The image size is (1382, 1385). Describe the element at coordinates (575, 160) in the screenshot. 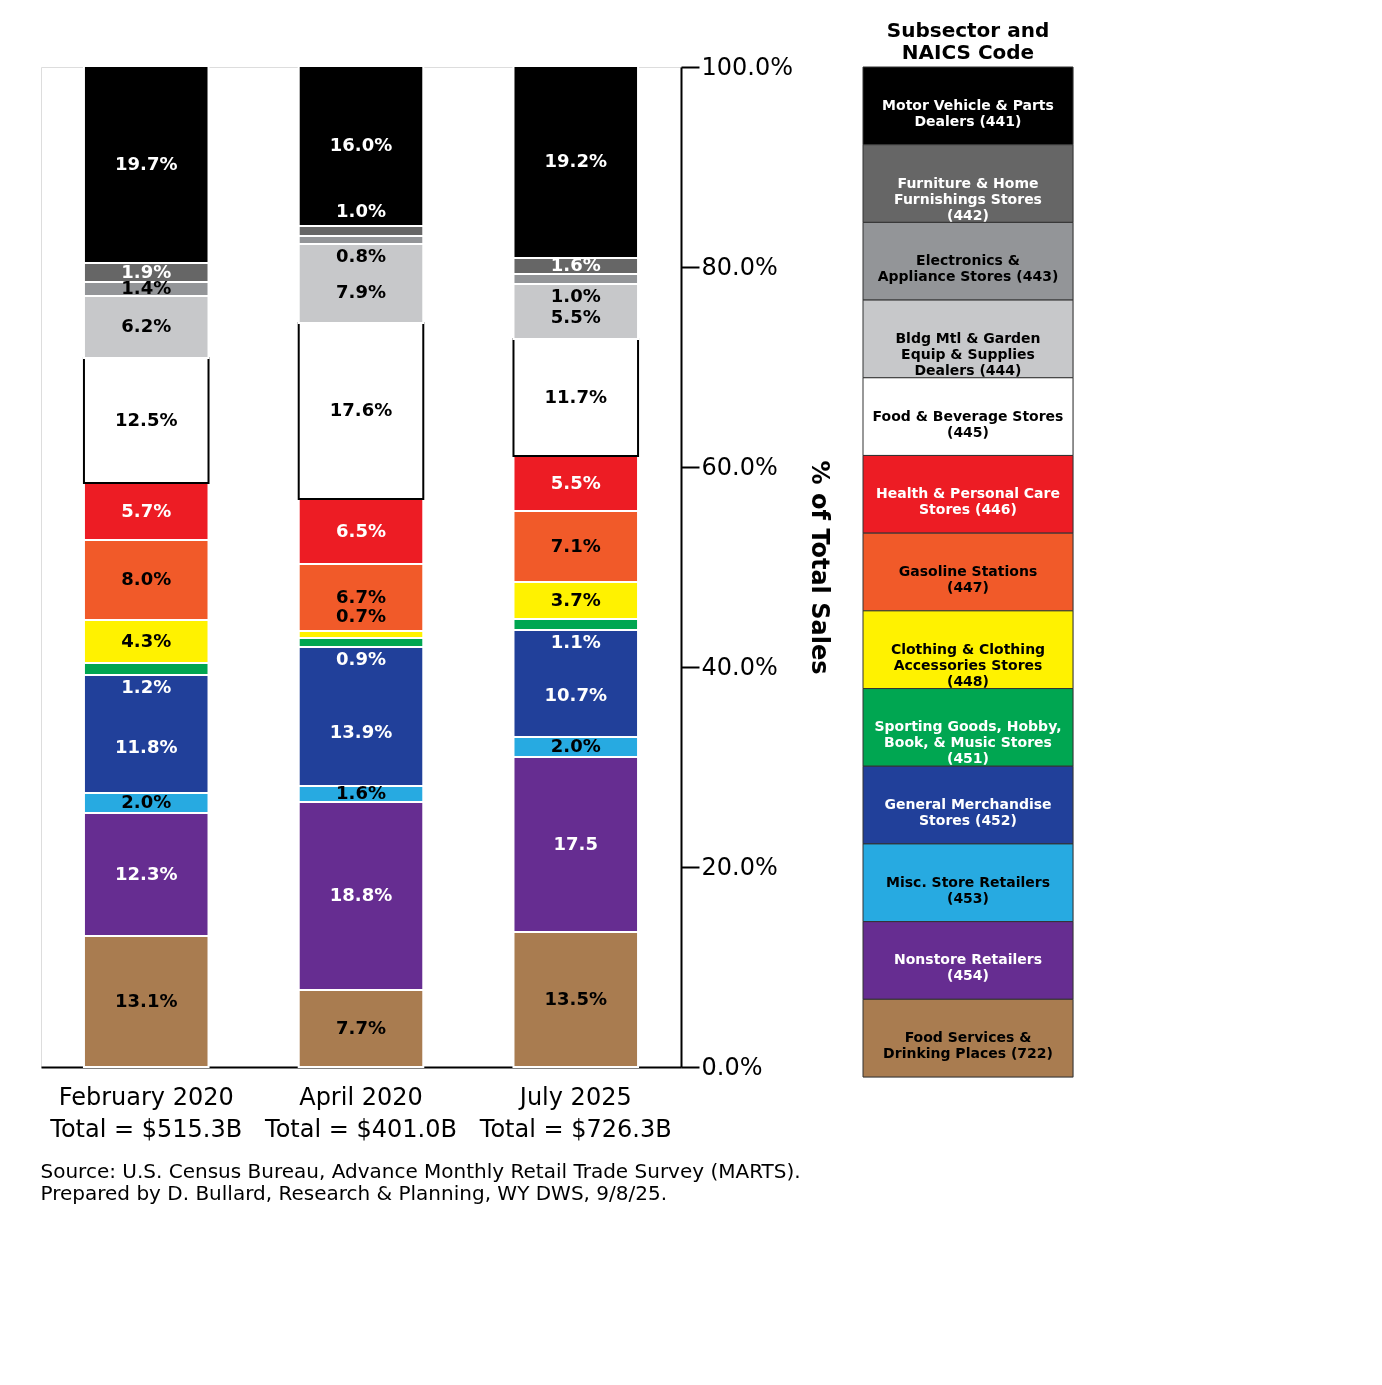

I see `data-label: 19.2%` at that location.